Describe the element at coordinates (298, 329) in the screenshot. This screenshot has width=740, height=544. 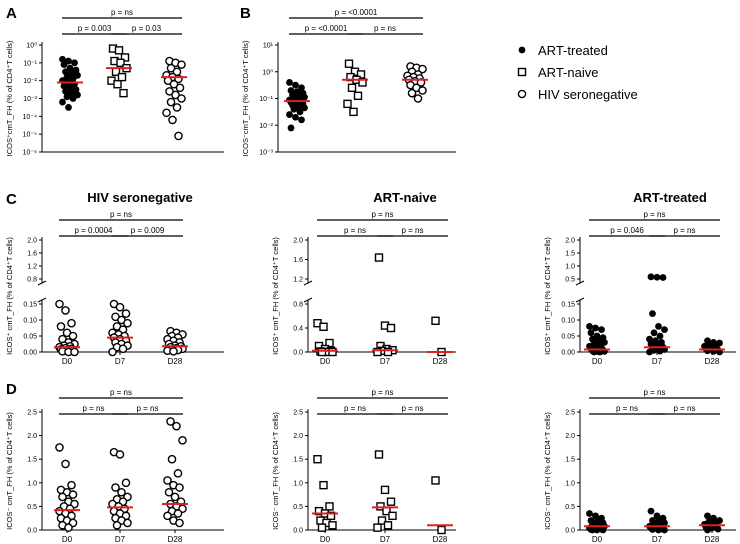
I see `y-tick-label: 0.4` at that location.